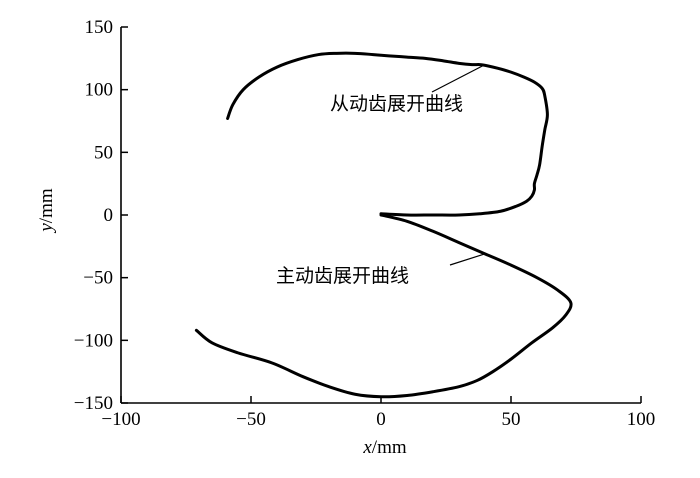 The width and height of the screenshot is (700, 478). I want to click on y-axis-label: y/mm, so click(46, 210).